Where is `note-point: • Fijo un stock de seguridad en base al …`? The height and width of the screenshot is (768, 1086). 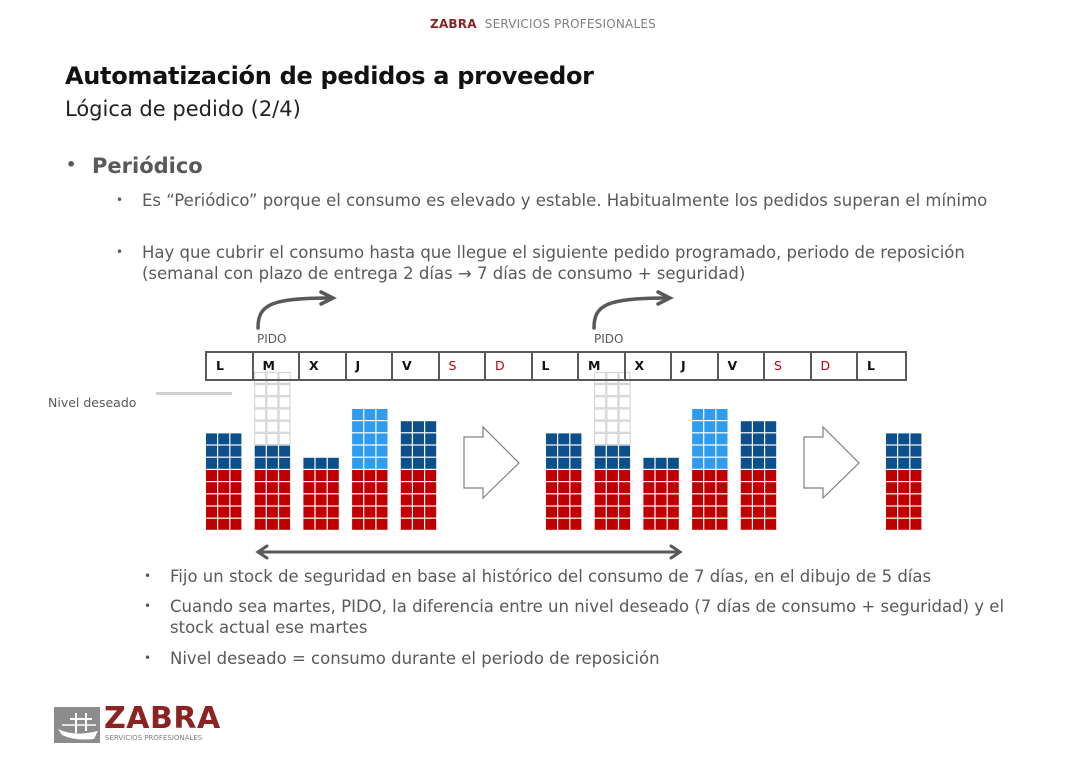 note-point: • Fijo un stock de seguridad en base al … is located at coordinates (592, 576).